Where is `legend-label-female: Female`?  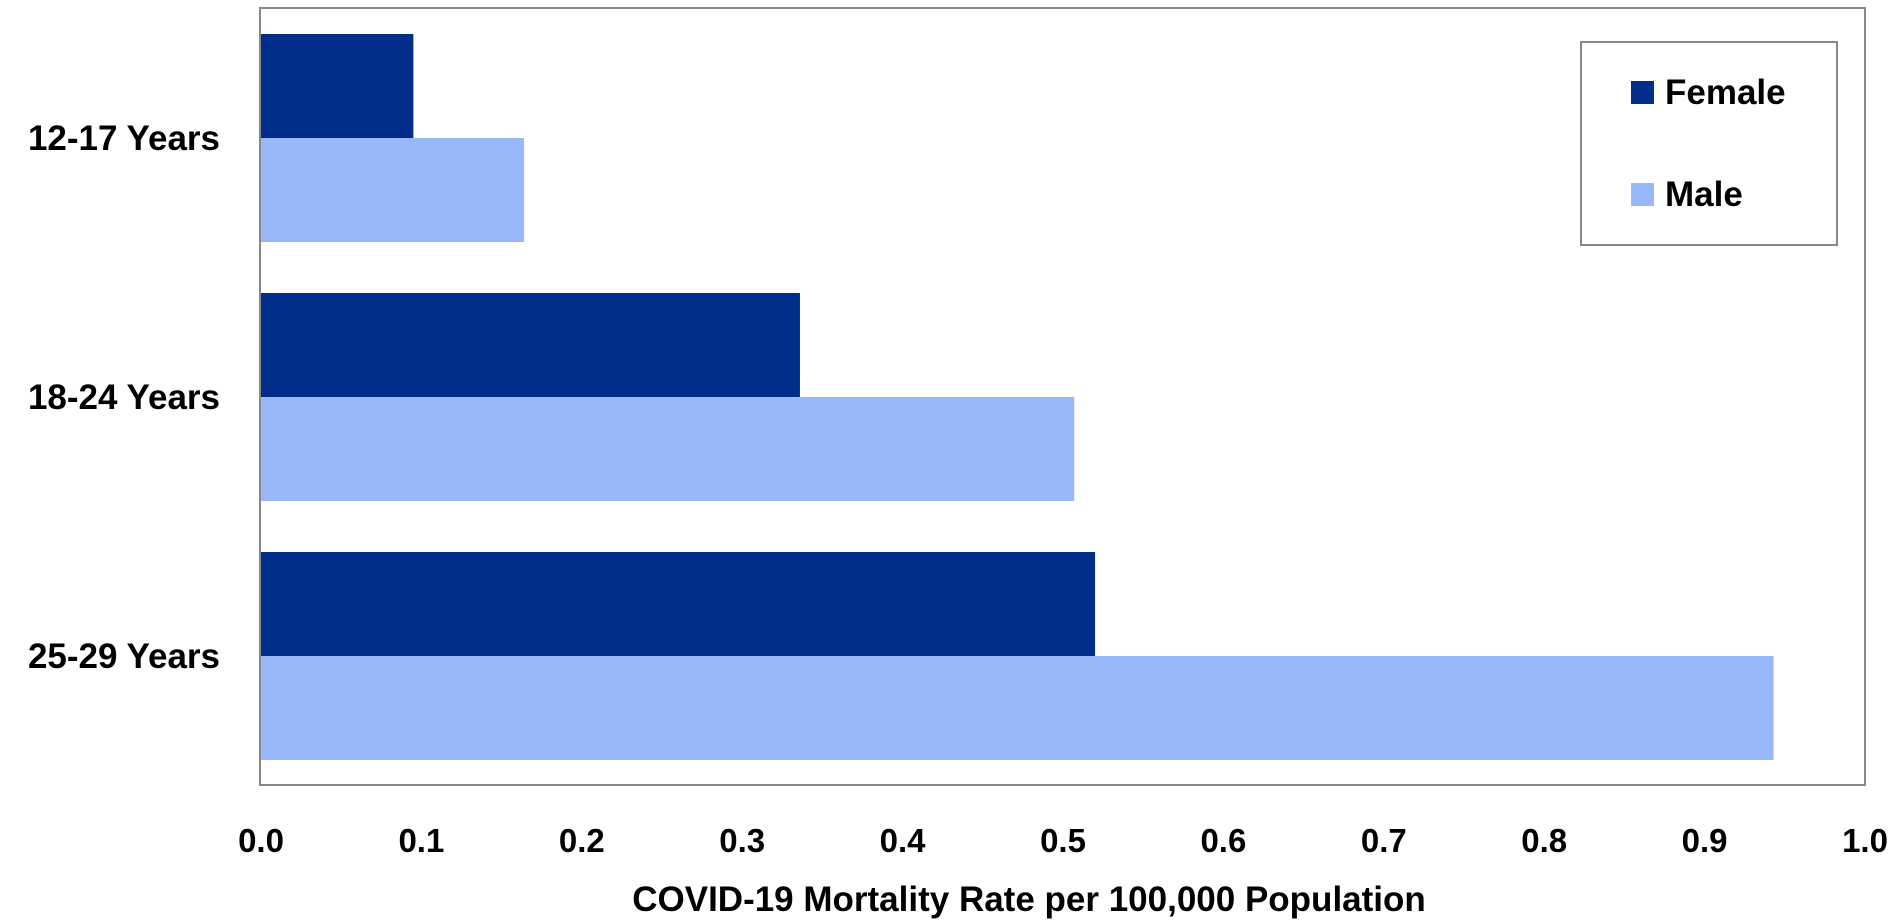
legend-label-female: Female is located at coordinates (1725, 92).